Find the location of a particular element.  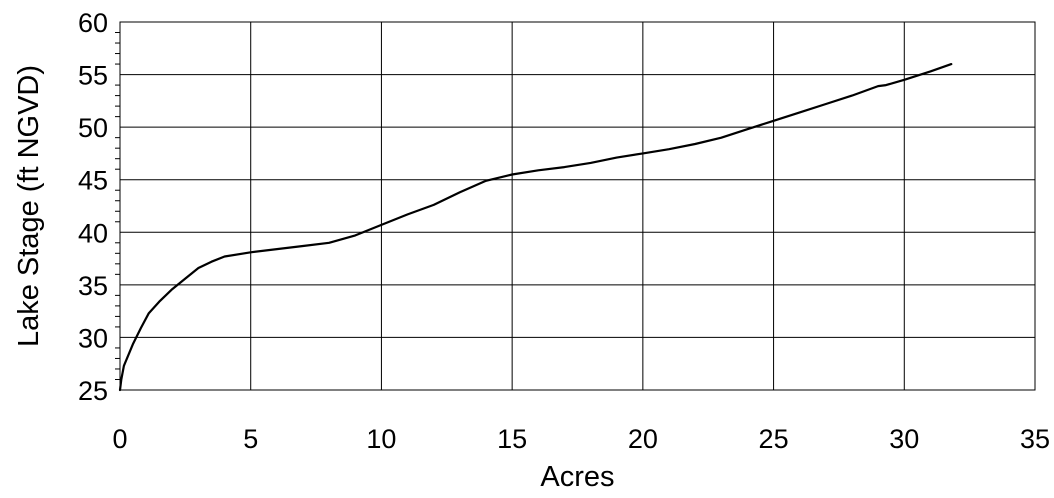

y-tick-labels: 25 30 35 40 45 50 55 60 is located at coordinates (93, 207).